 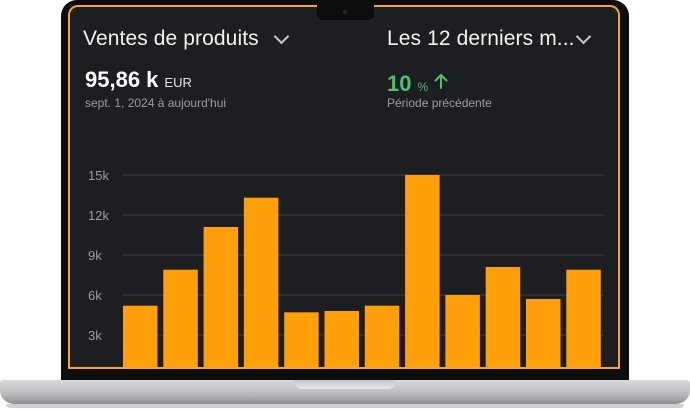 I want to click on metric-select: Ventes de produits, so click(x=171, y=39).